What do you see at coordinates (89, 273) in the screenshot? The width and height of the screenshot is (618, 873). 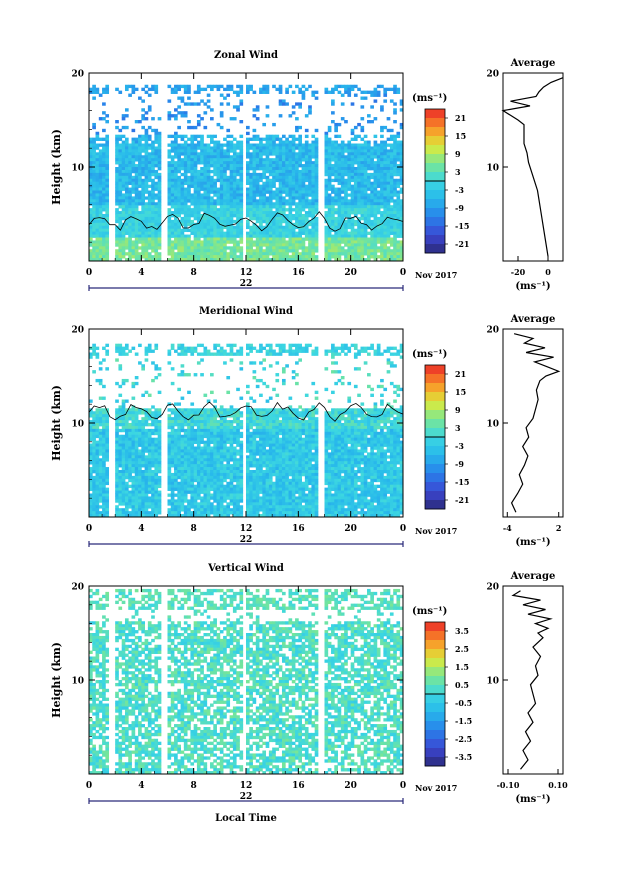 I see `x-tick-label: 0` at bounding box center [89, 273].